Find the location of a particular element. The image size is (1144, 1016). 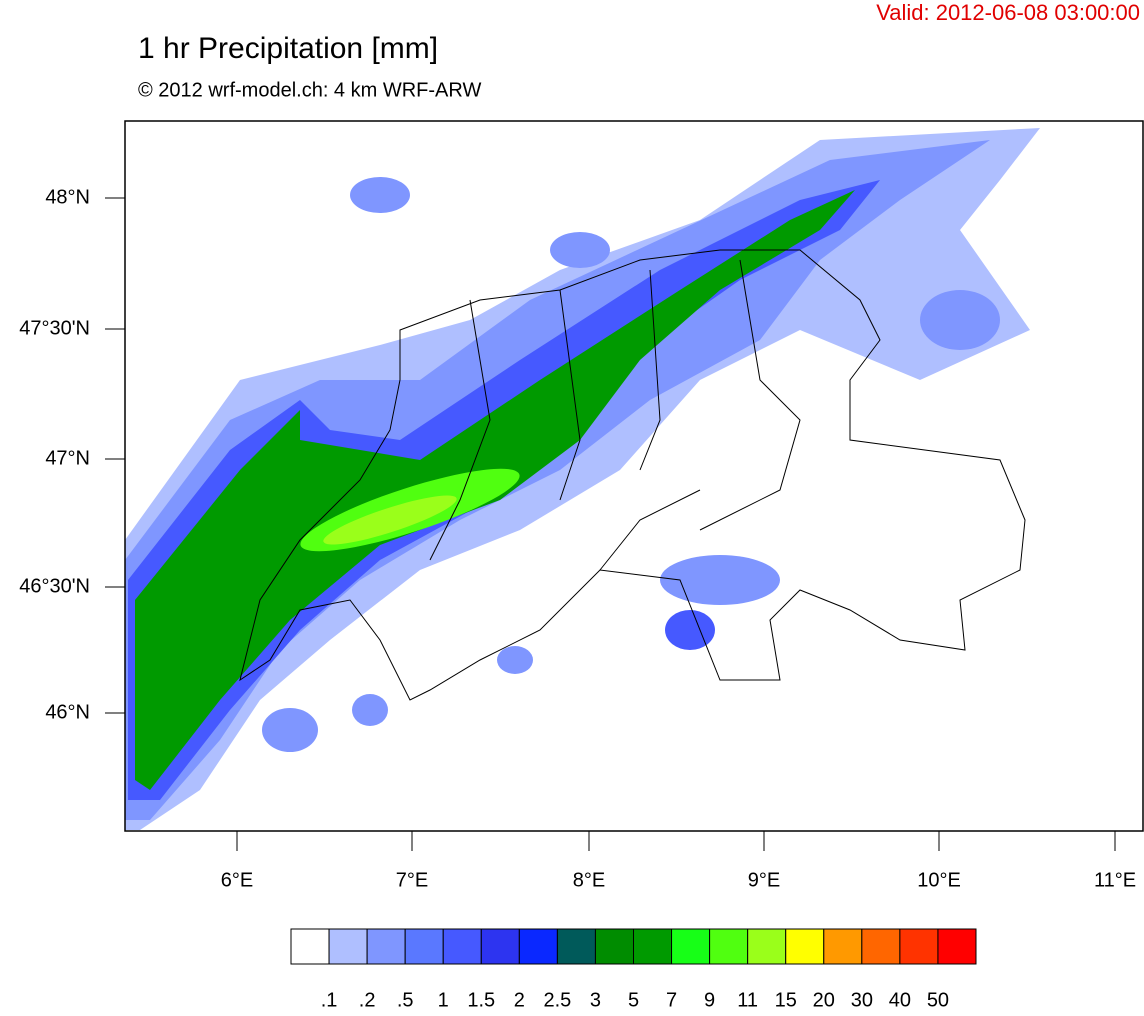

lon-label: 10°E is located at coordinates (939, 880).